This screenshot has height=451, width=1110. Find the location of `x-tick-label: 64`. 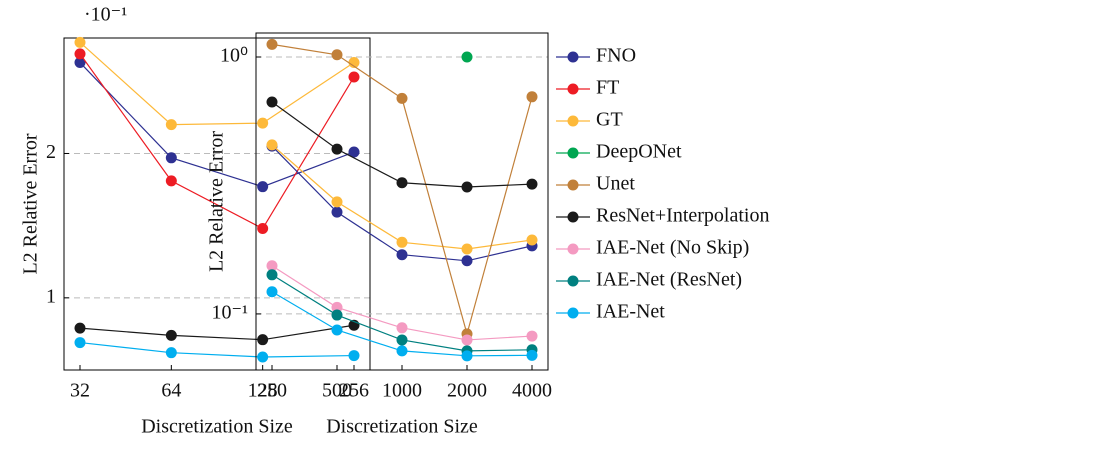

x-tick-label: 64 is located at coordinates (171, 391).